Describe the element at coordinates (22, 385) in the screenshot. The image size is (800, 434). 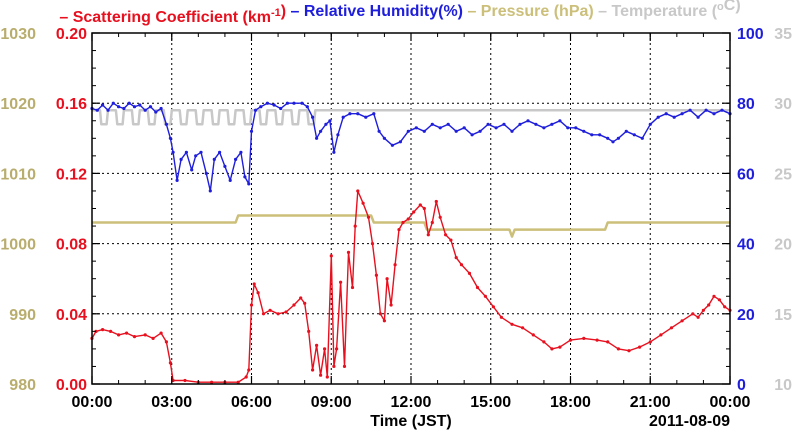
I see `pressure-tick-label: 980` at that location.